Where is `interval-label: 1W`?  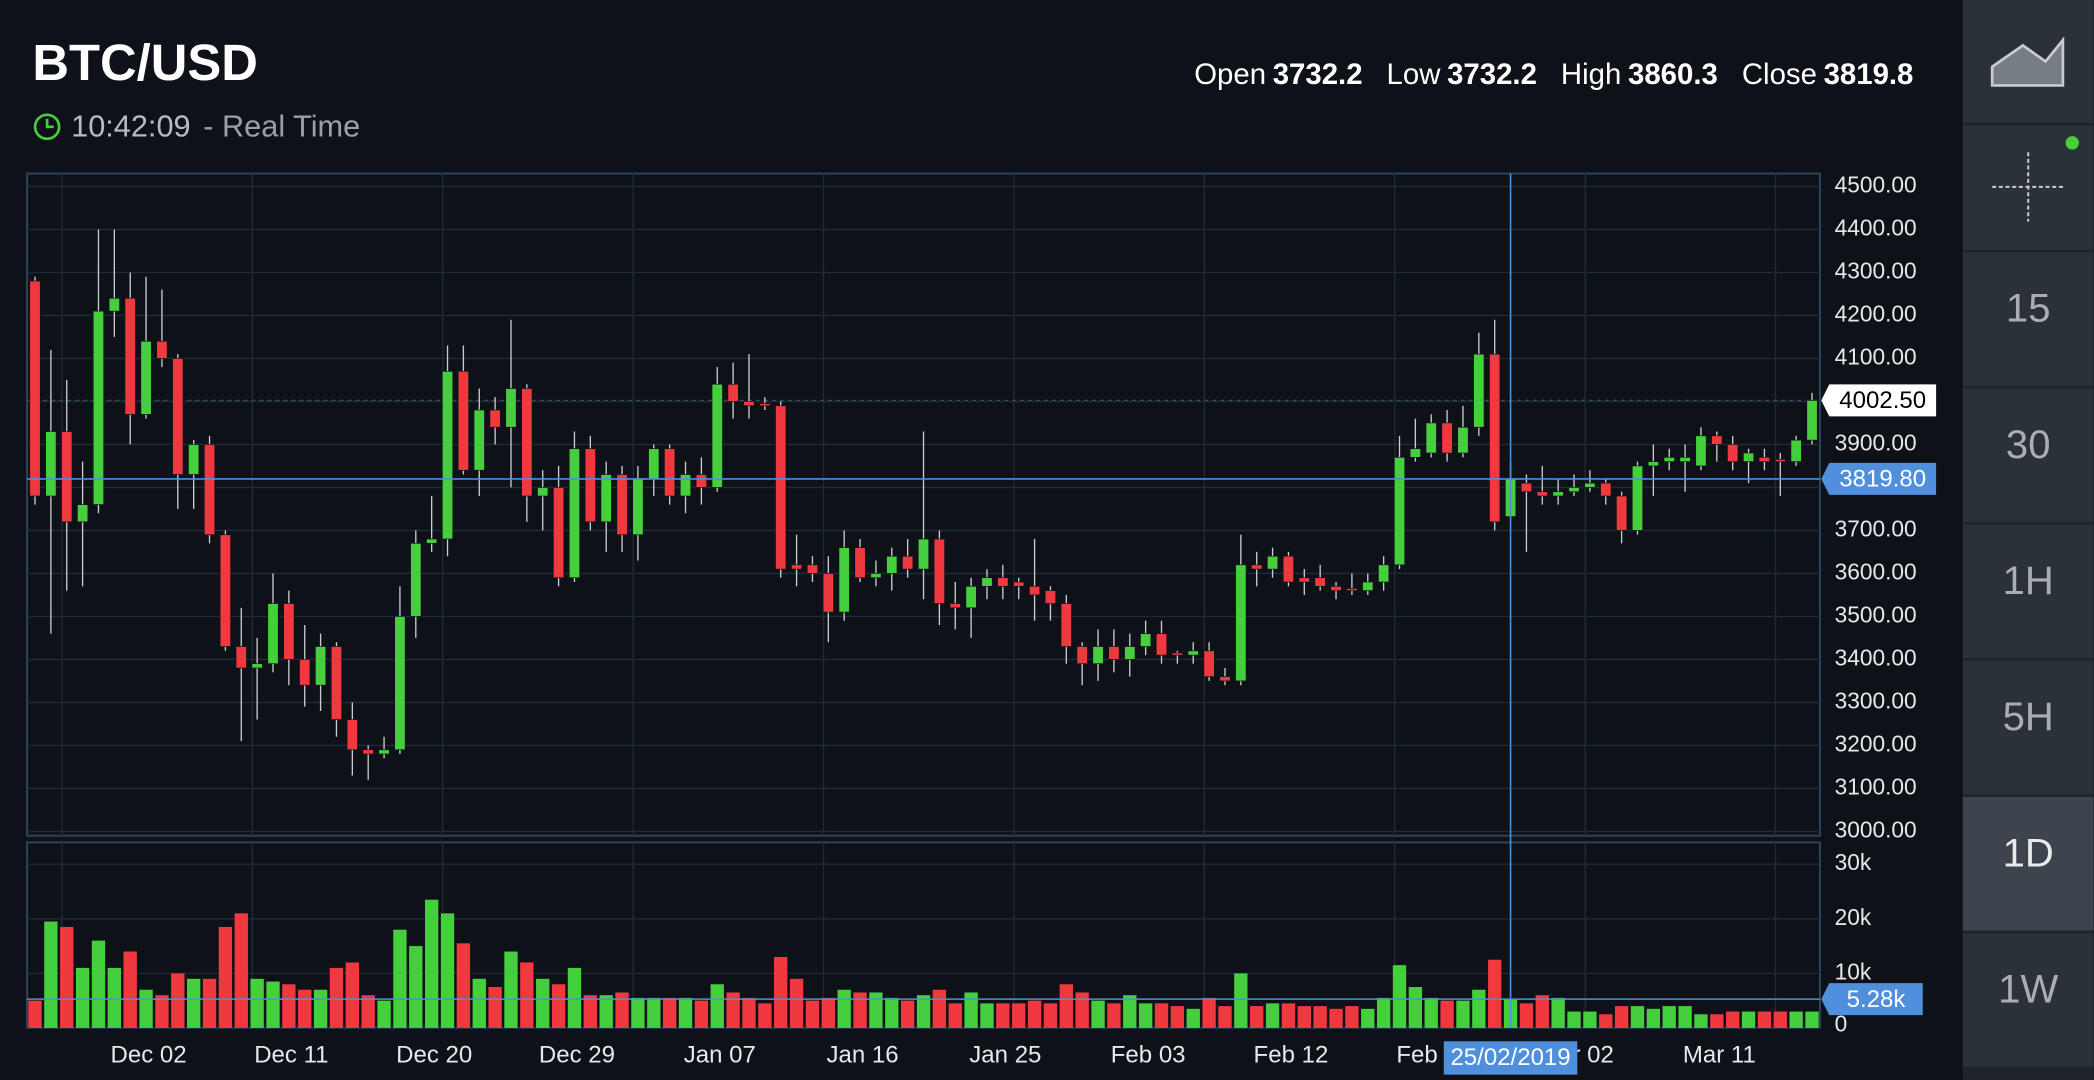
interval-label: 1W is located at coordinates (2028, 989).